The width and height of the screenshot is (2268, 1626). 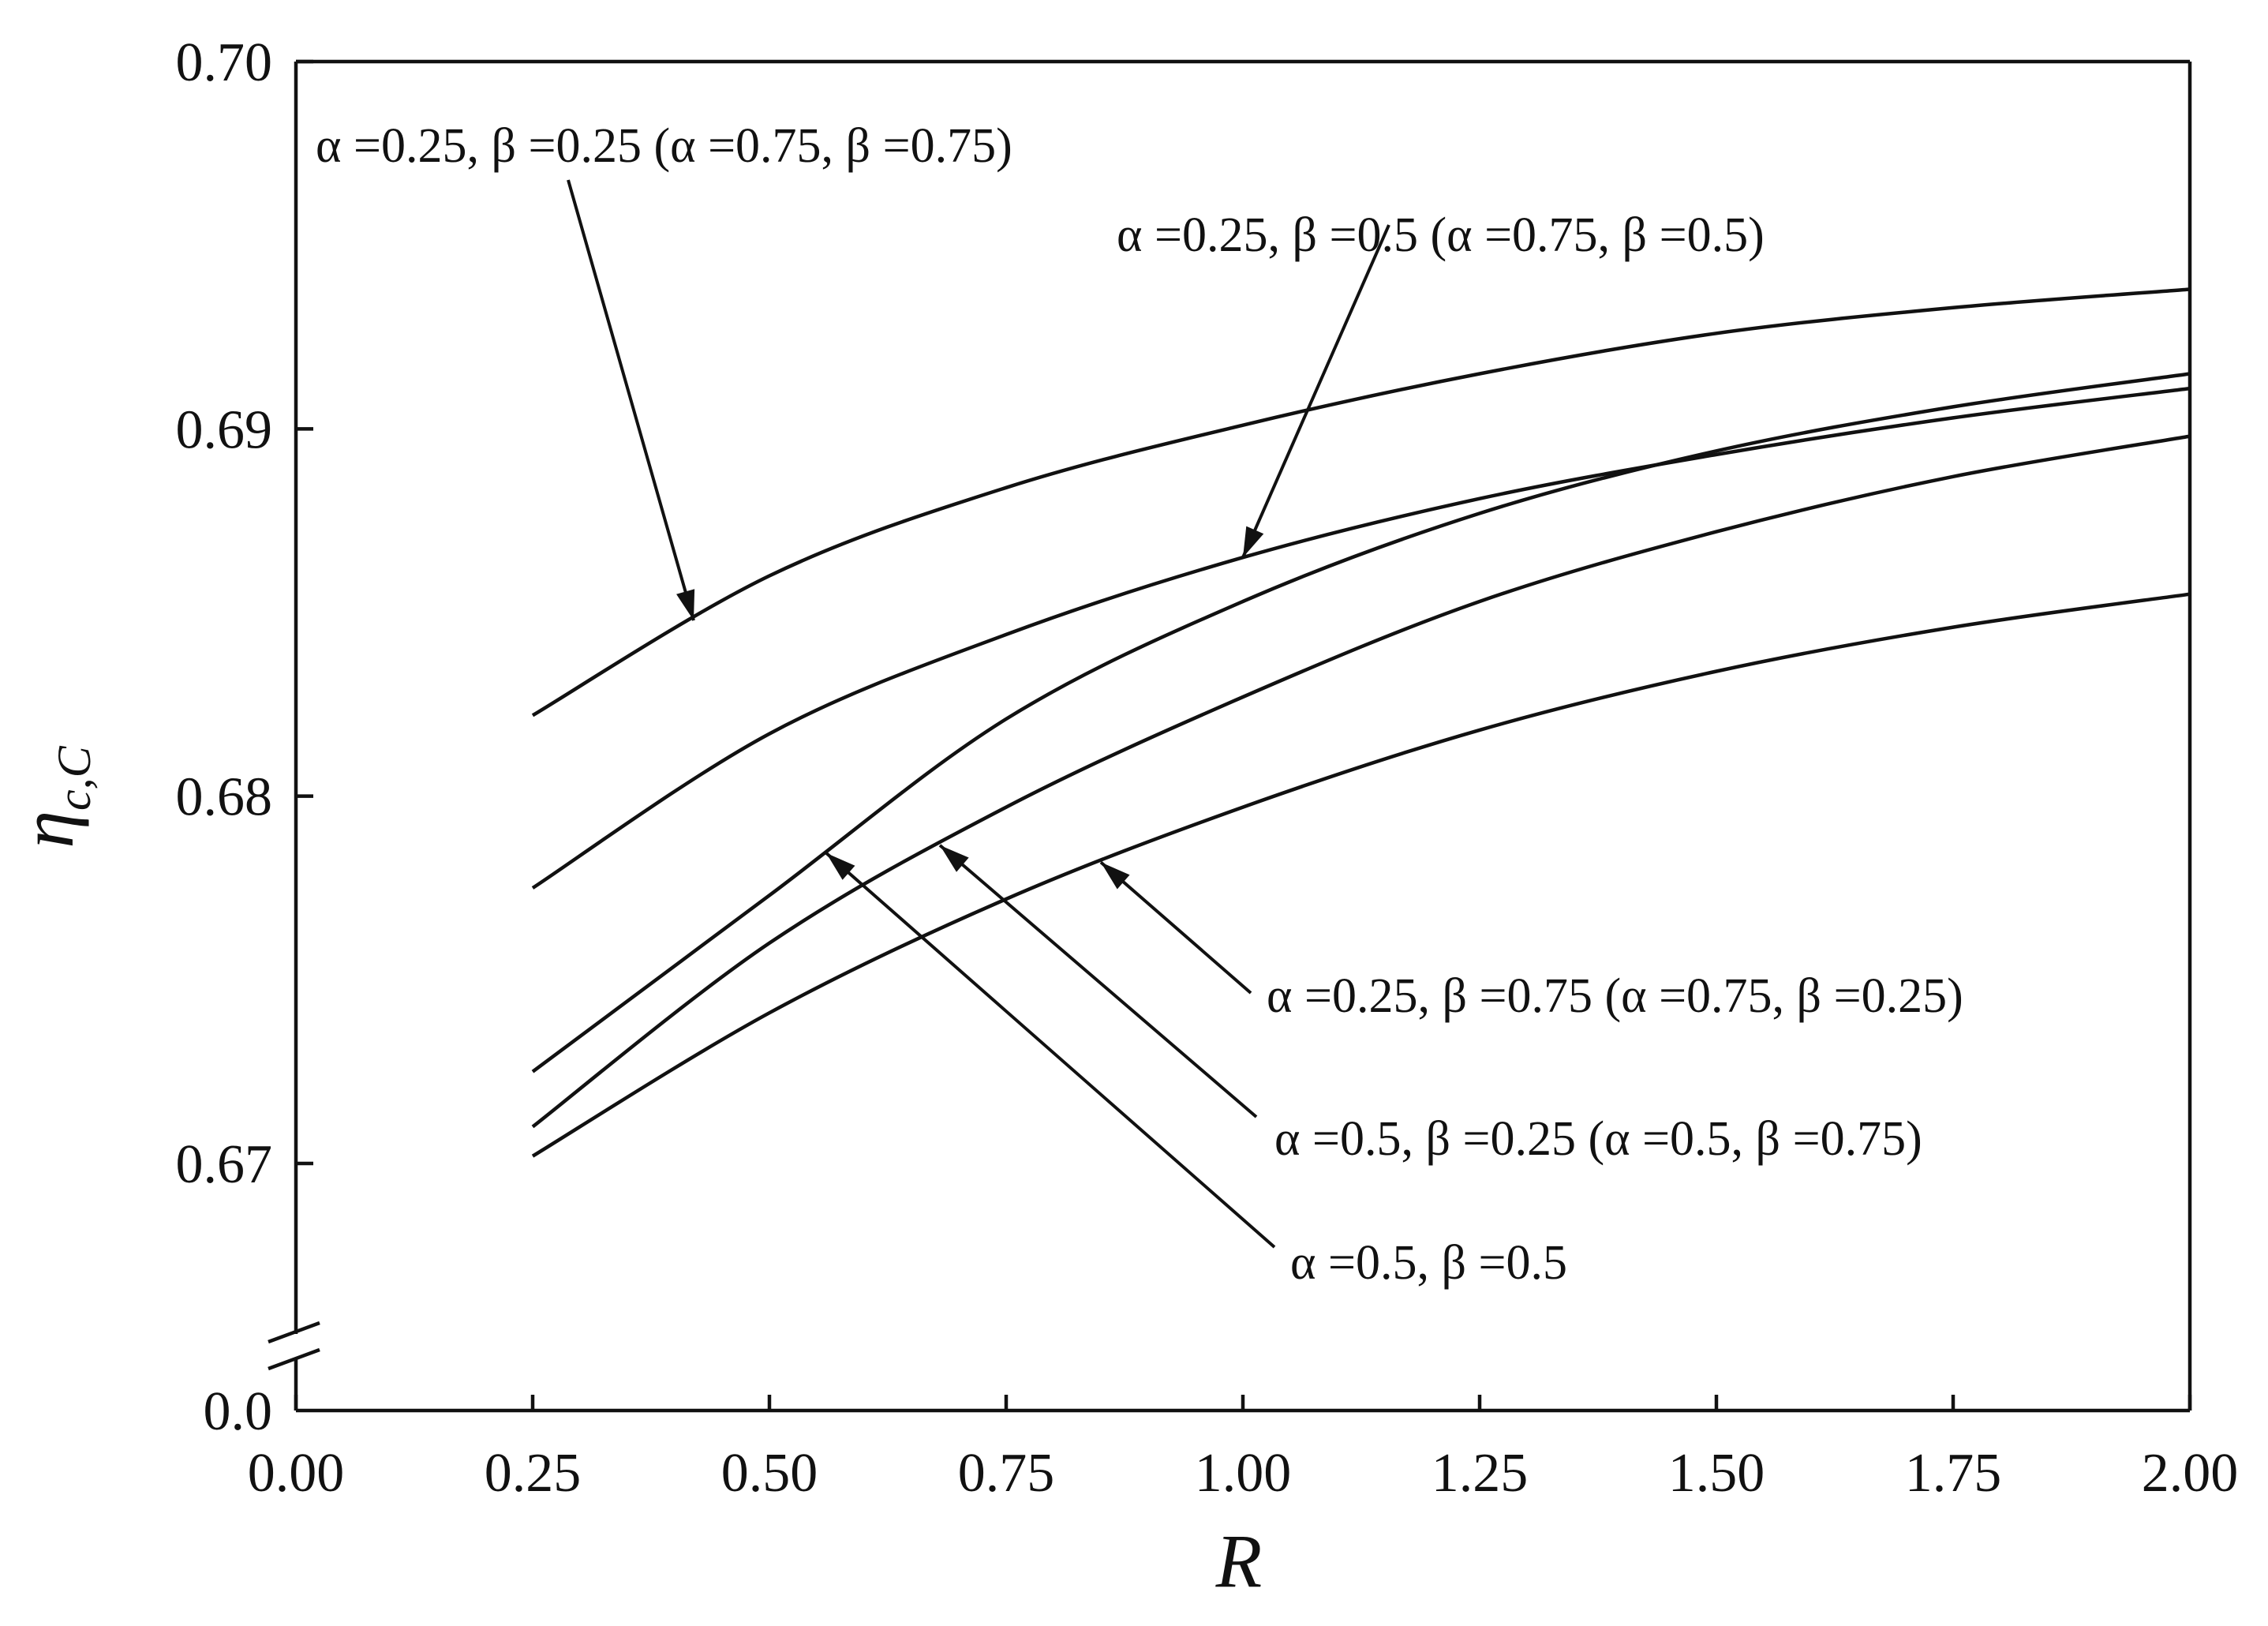 What do you see at coordinates (533, 1473) in the screenshot?
I see `x-tick-label: 0.25` at bounding box center [533, 1473].